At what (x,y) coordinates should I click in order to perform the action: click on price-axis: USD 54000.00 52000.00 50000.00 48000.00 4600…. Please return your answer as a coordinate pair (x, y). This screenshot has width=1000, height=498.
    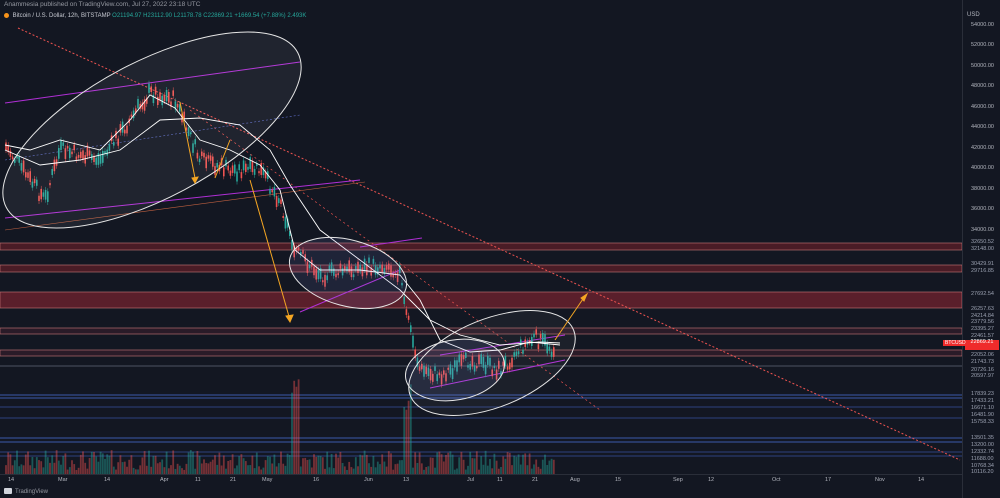
    Looking at the image, I should click on (971, 249).